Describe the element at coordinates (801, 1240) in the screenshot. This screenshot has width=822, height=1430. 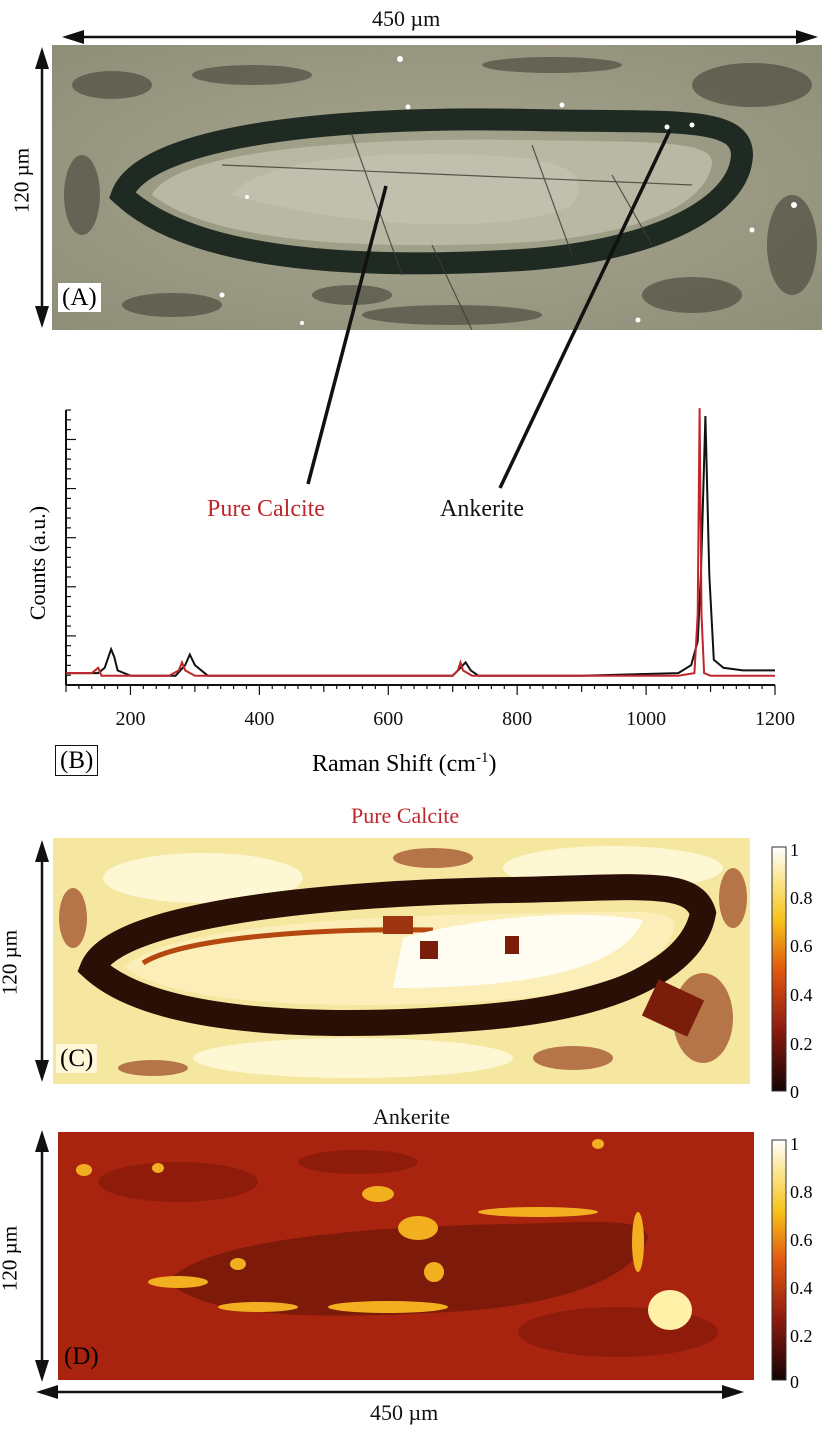
I see `colorbar-d-tick: 0.6` at that location.